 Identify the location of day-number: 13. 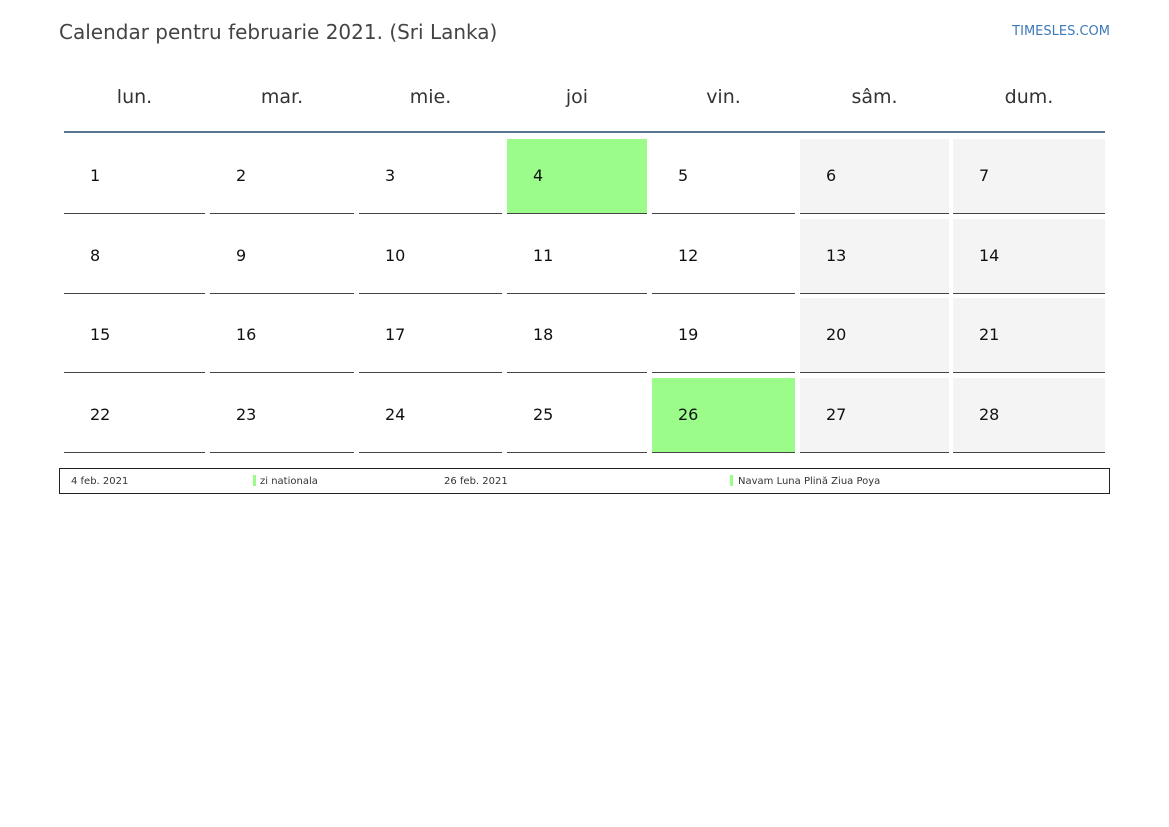
(836, 255).